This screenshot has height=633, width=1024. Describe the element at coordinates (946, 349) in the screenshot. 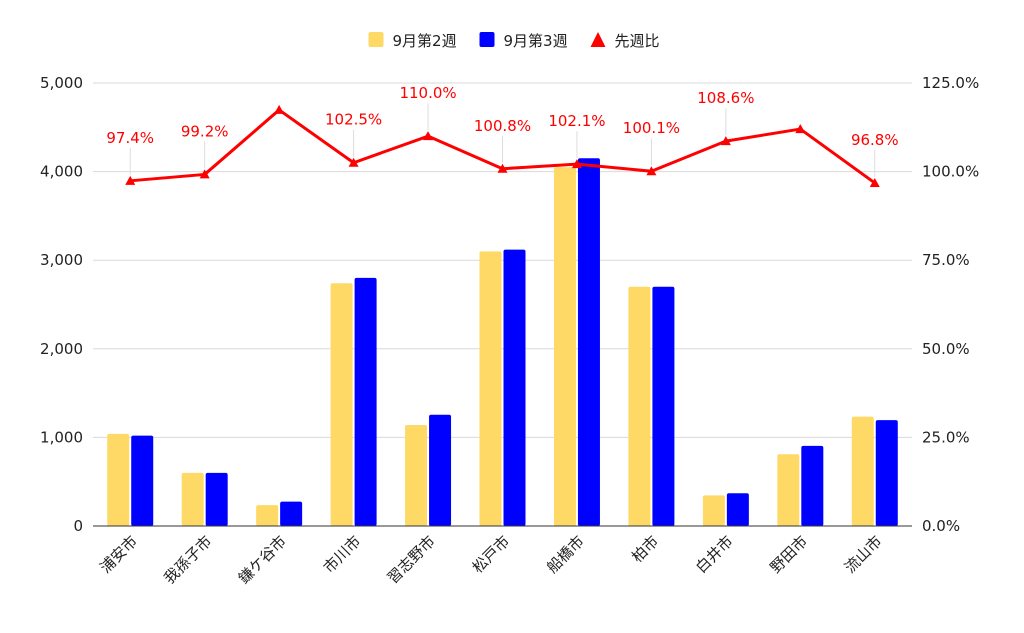

I see `y-tick-label-right: 50.0%` at that location.